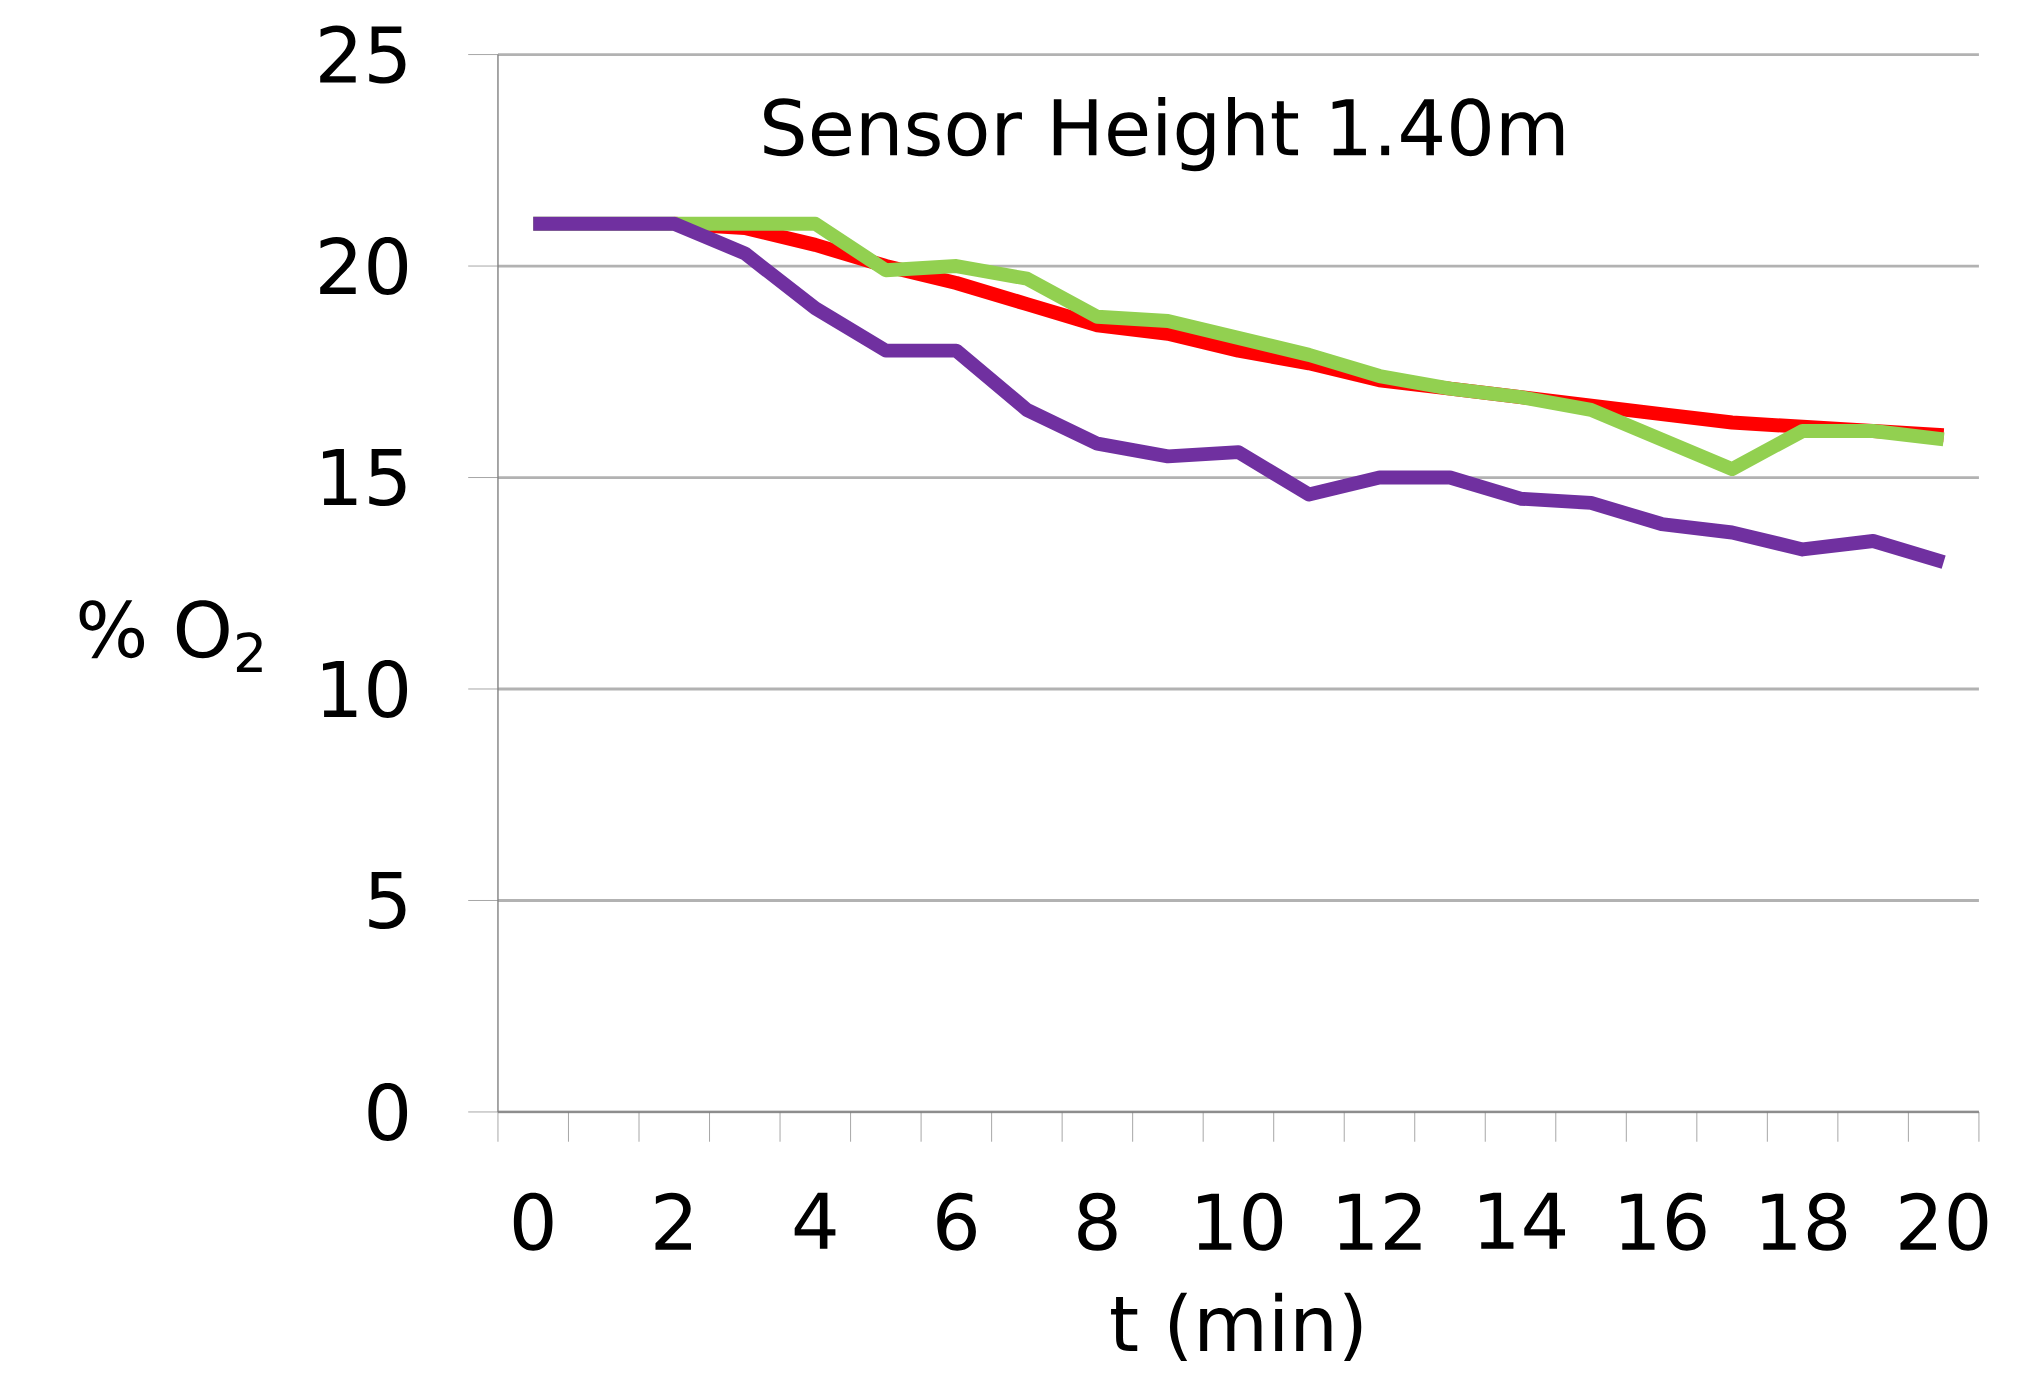 This screenshot has height=1387, width=2018. What do you see at coordinates (170, 636) in the screenshot?
I see `y-axis-title: % O$_{2}$` at bounding box center [170, 636].